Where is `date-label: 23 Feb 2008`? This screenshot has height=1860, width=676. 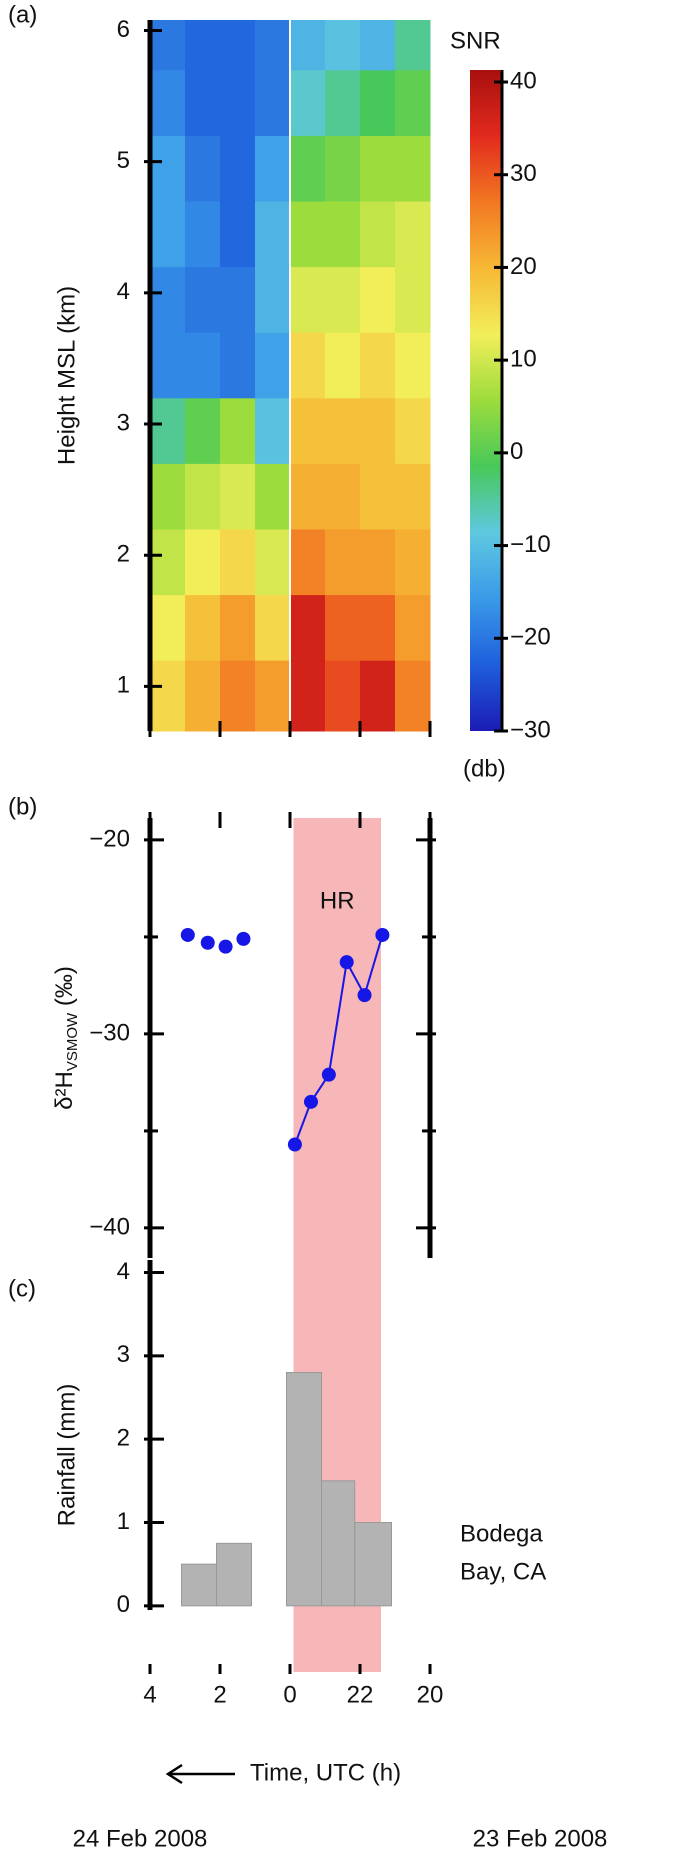
date-label: 23 Feb 2008 is located at coordinates (540, 1838).